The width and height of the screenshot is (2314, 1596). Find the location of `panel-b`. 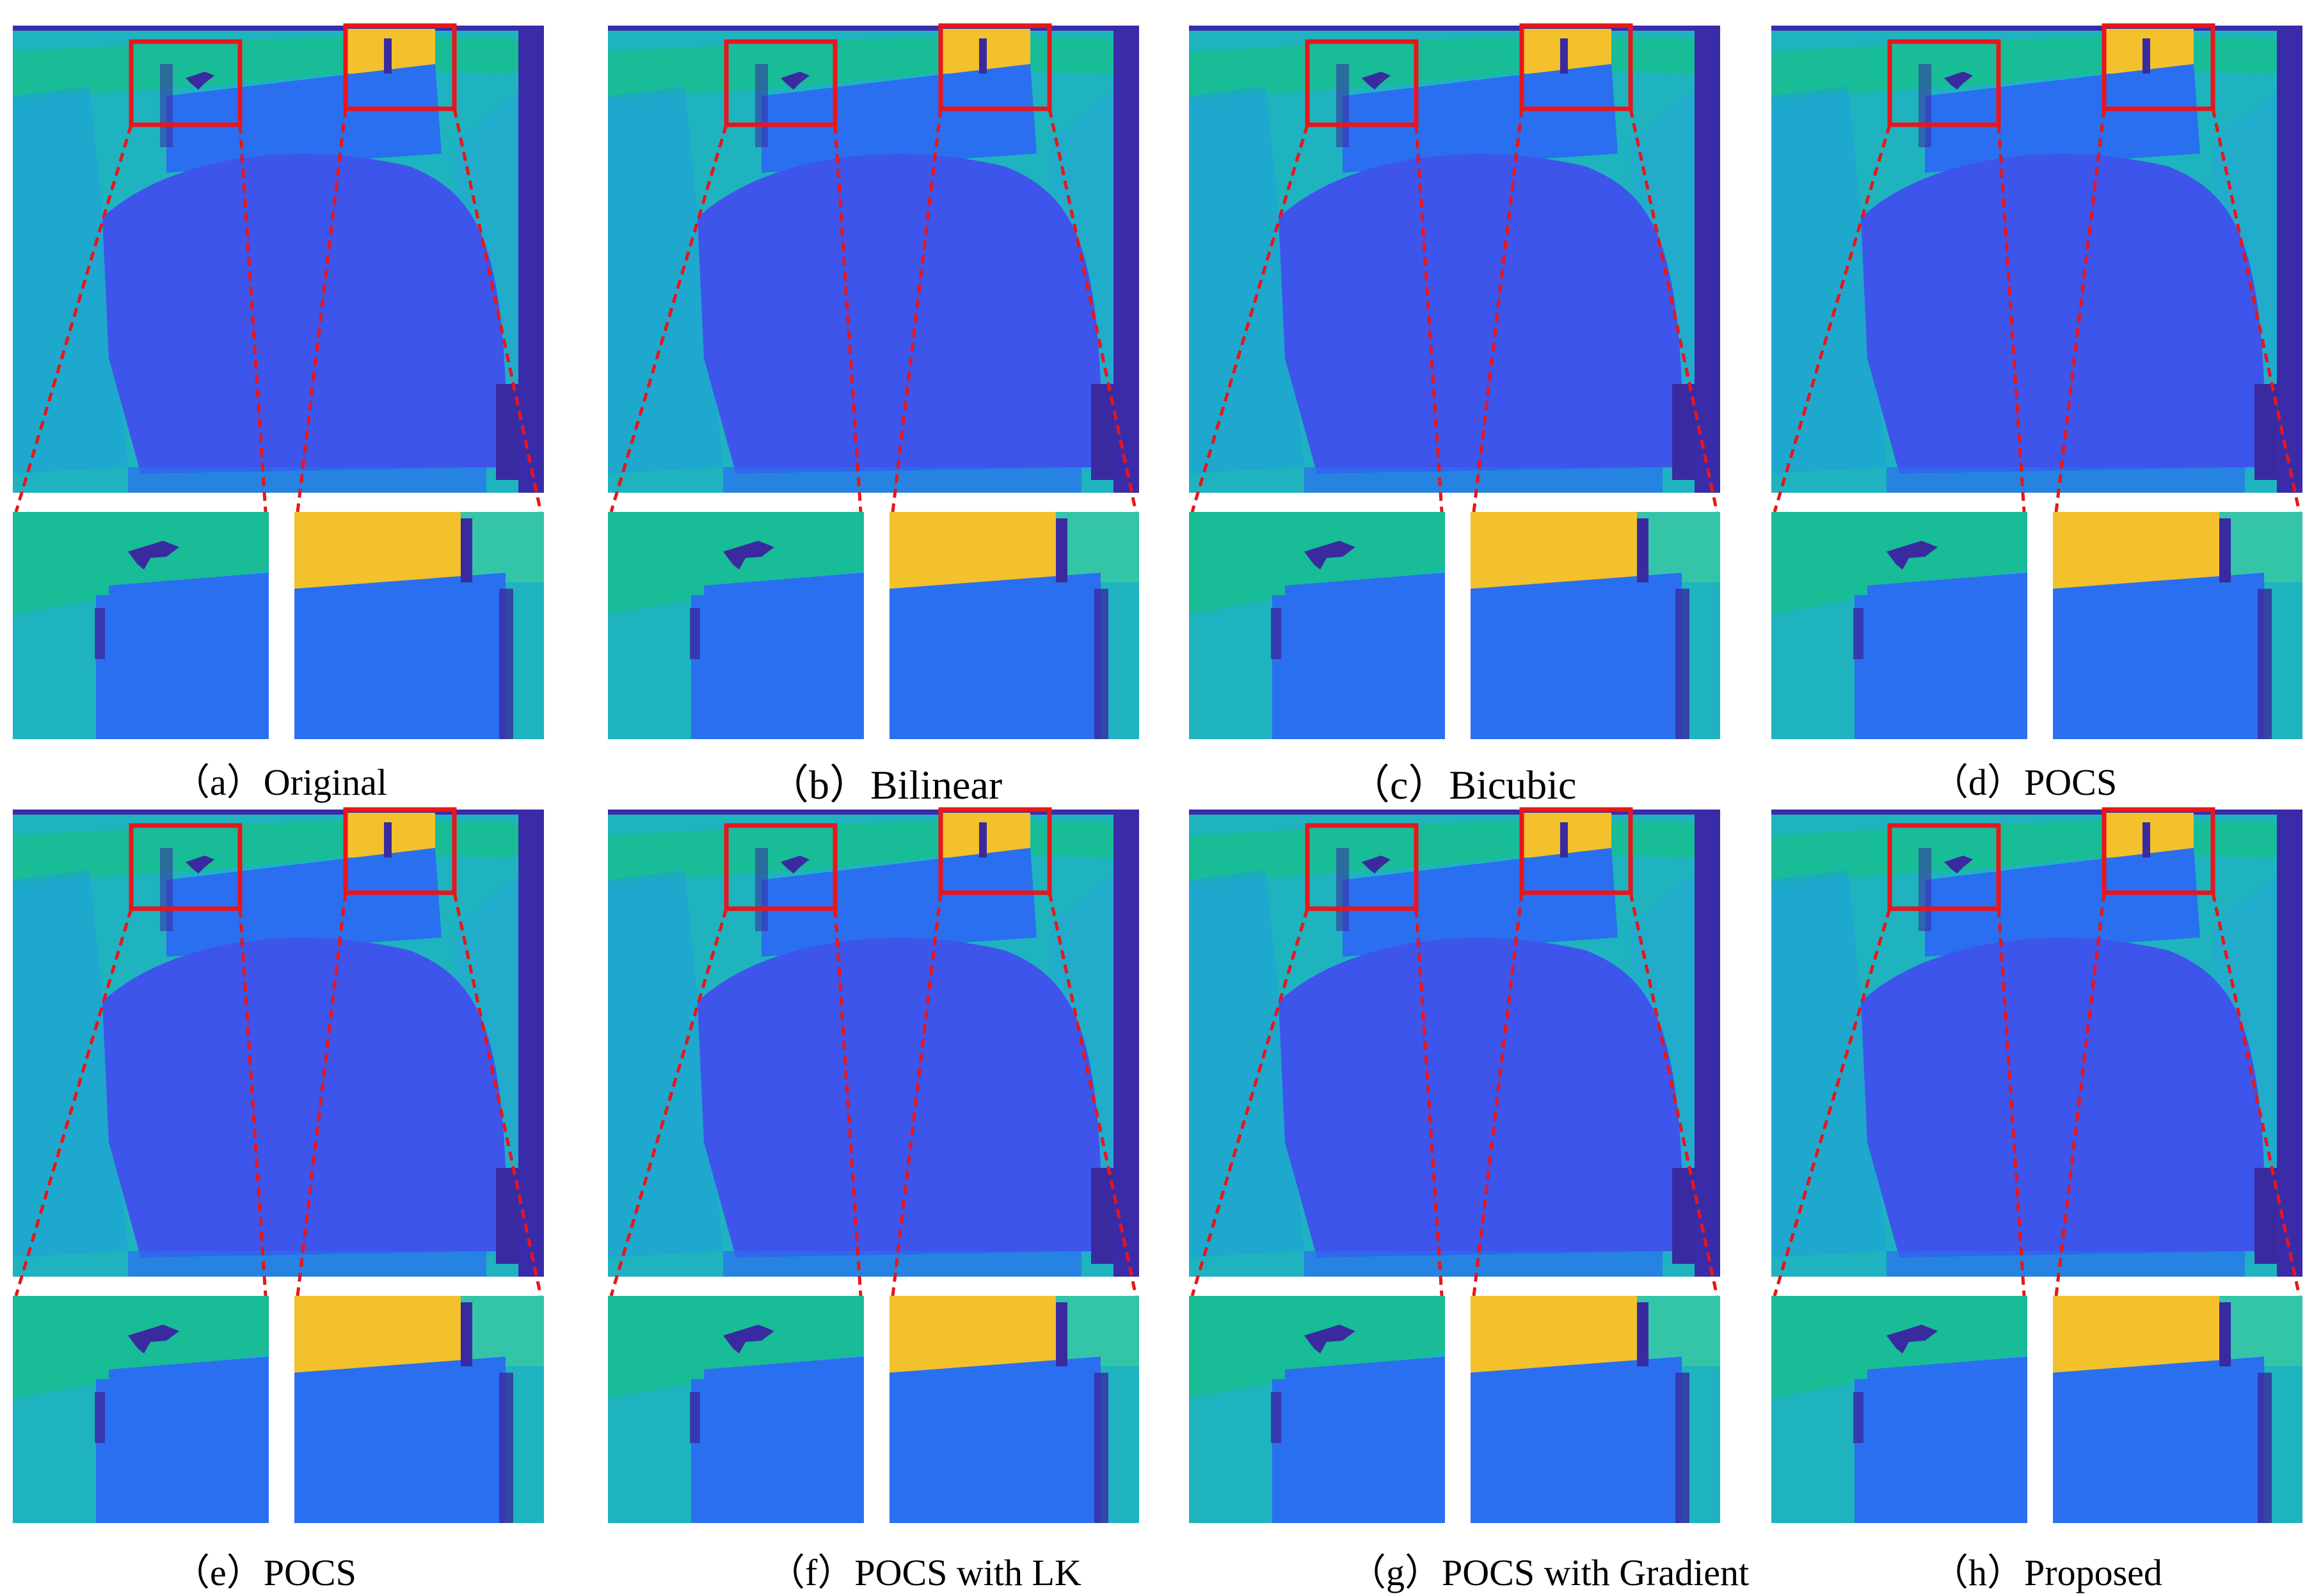

panel-b is located at coordinates (873, 386).